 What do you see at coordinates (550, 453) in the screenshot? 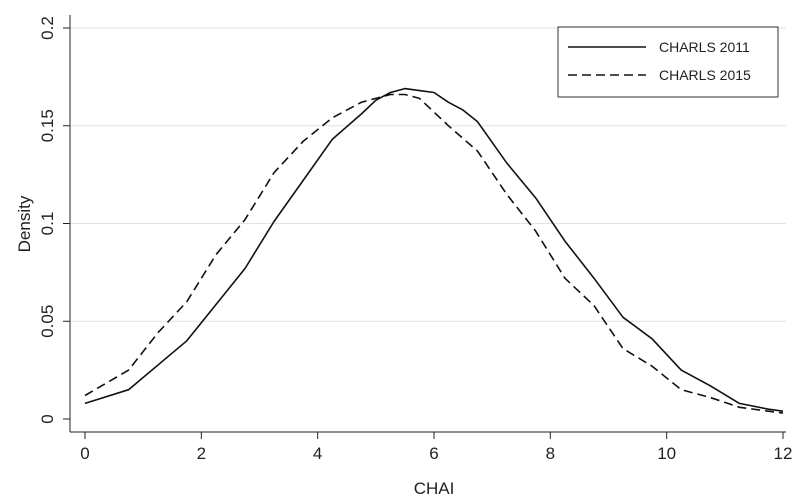
I see `x-tick-label: 8` at bounding box center [550, 453].